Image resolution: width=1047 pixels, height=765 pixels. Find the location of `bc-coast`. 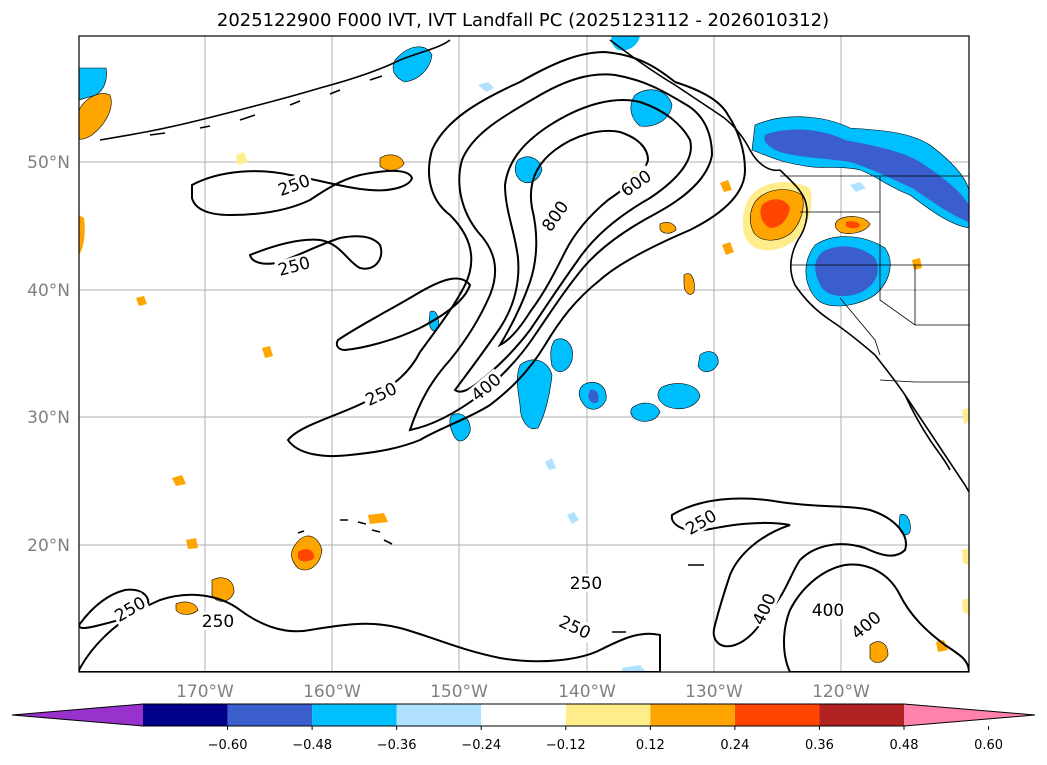

bc-coast is located at coordinates (695, 105).